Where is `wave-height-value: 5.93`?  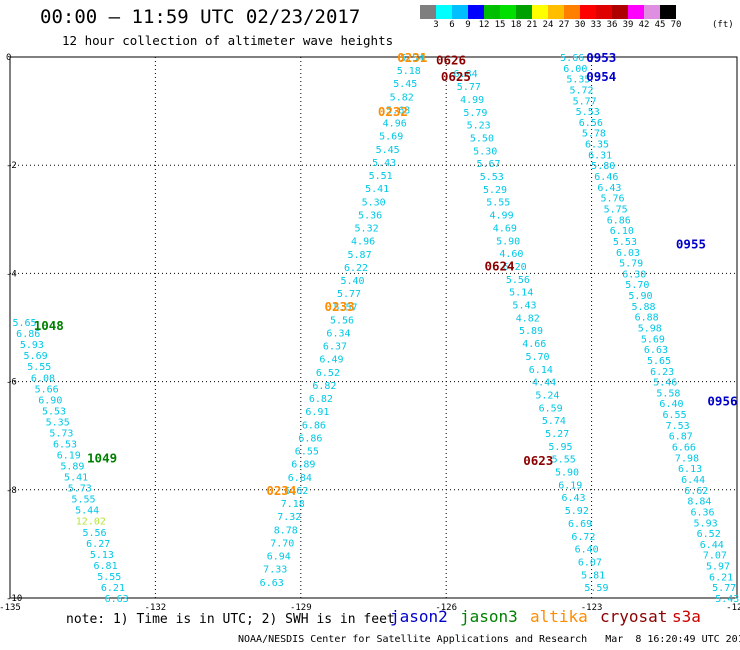
wave-height-value: 5.93 is located at coordinates (32, 345).